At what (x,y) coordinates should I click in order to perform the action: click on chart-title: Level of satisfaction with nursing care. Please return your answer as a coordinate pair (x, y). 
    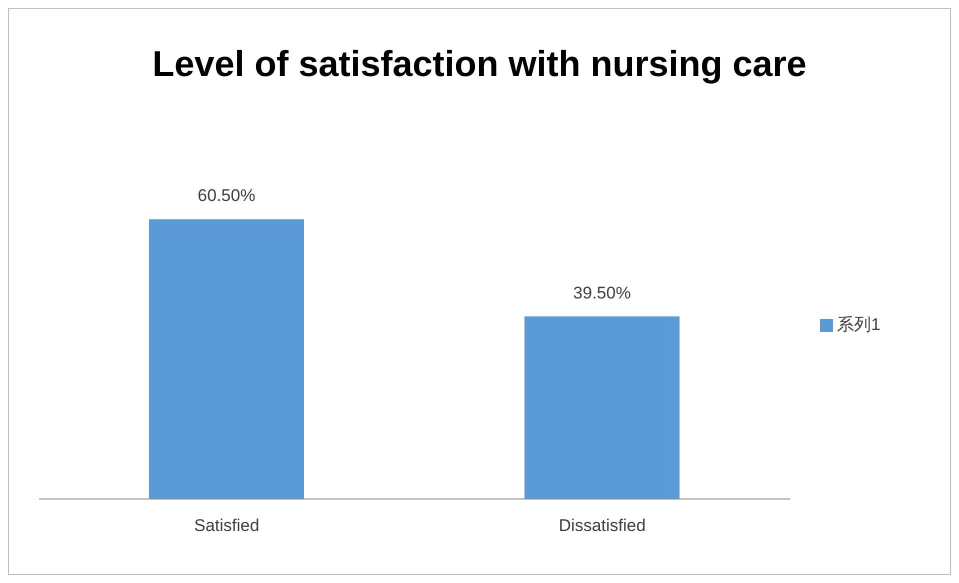
    Looking at the image, I should click on (479, 64).